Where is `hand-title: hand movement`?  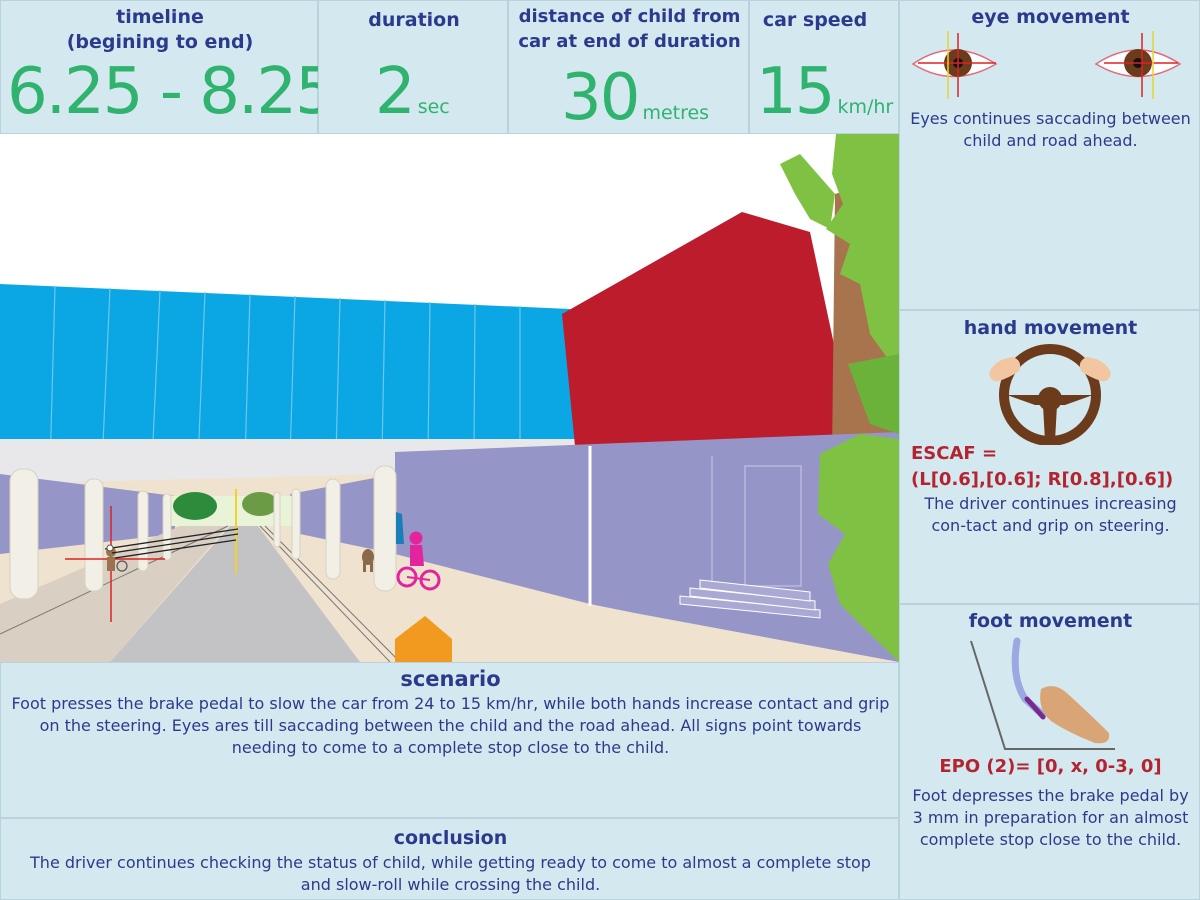 hand-title: hand movement is located at coordinates (1050, 328).